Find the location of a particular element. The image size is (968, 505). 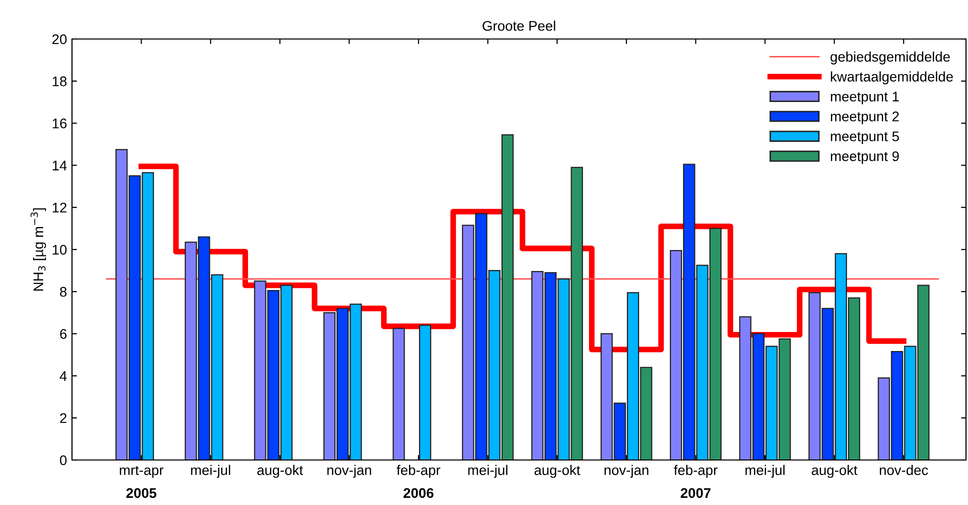

y-tick-label: 2 is located at coordinates (63, 418).